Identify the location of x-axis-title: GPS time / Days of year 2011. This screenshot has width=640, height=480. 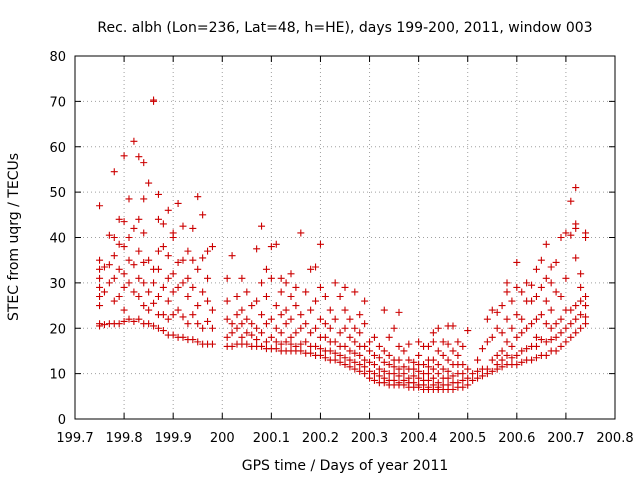
(345, 466).